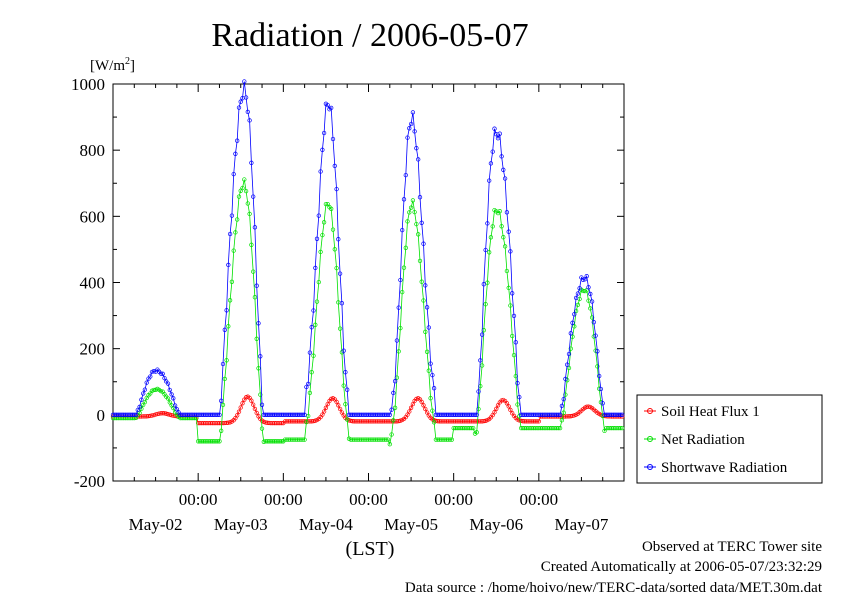 This screenshot has height=595, width=842. What do you see at coordinates (724, 468) in the screenshot?
I see `legend-label: Shortwave Radiation` at bounding box center [724, 468].